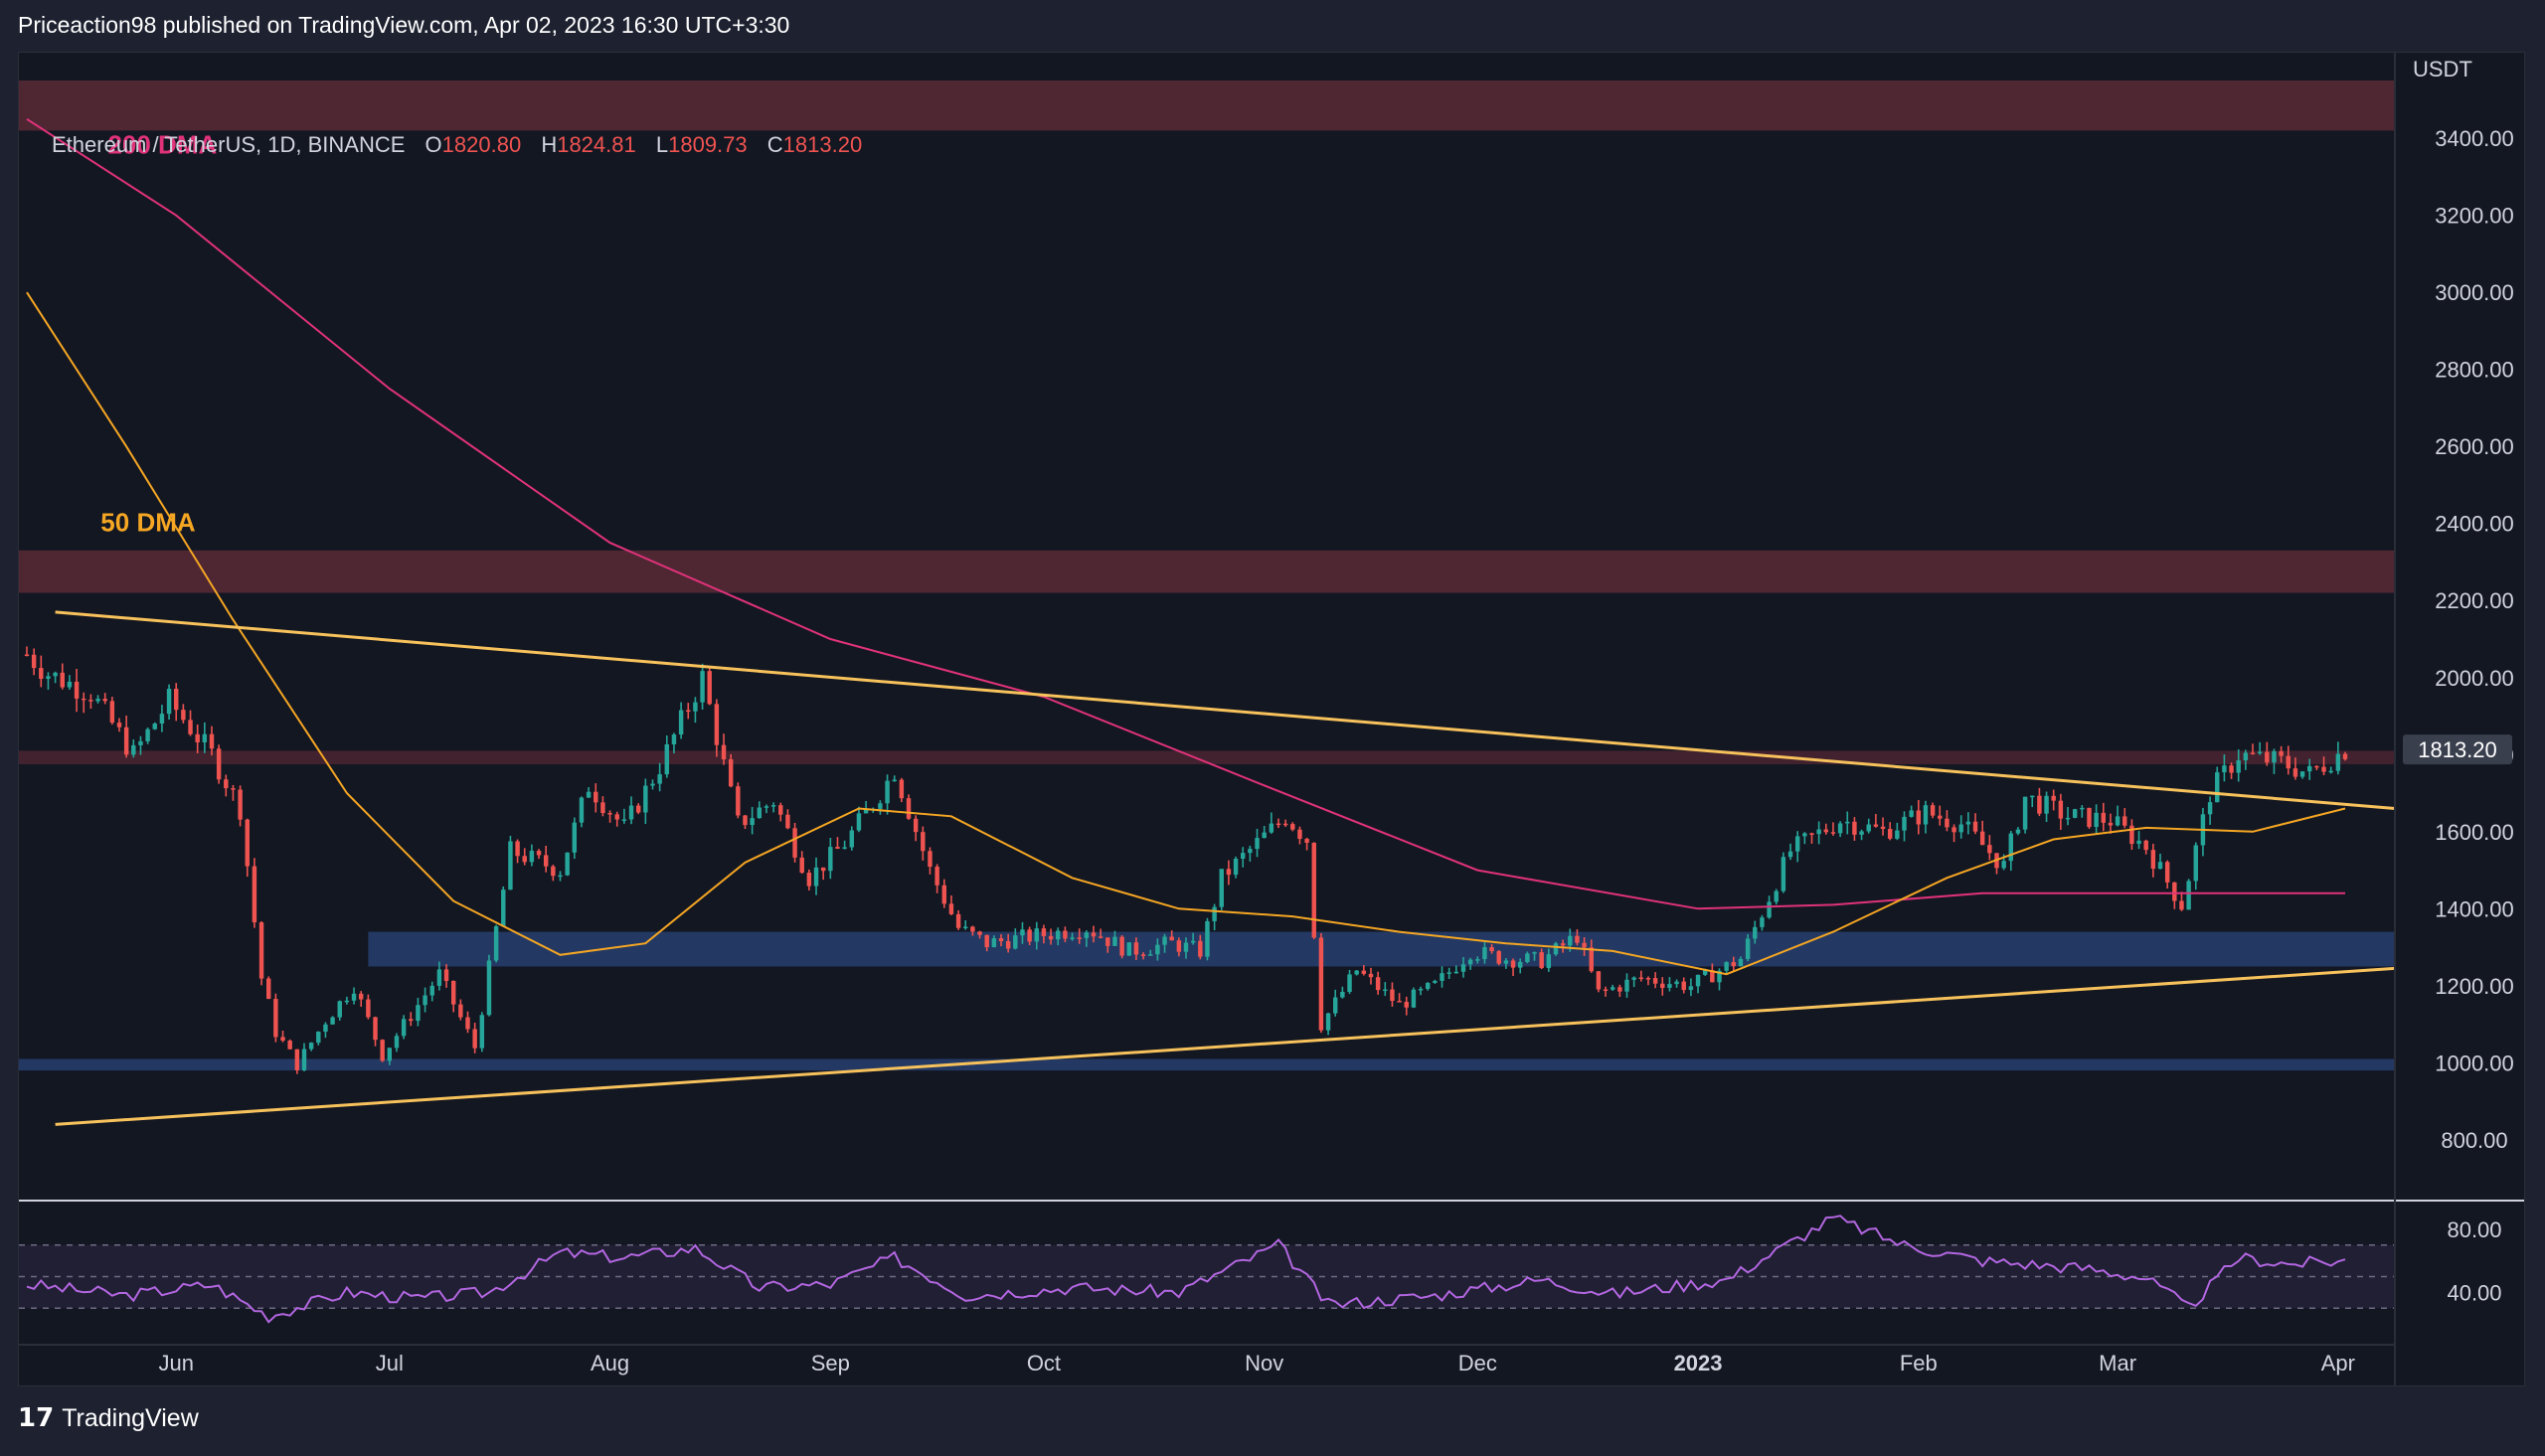  I want to click on rsi-line, so click(1186, 1269).